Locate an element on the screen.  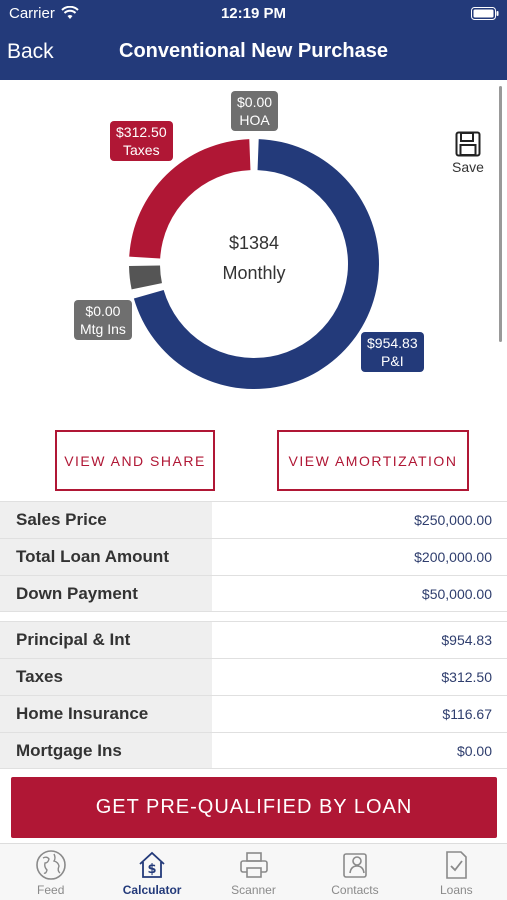
carrier-label: Carrier is located at coordinates (32, 13).